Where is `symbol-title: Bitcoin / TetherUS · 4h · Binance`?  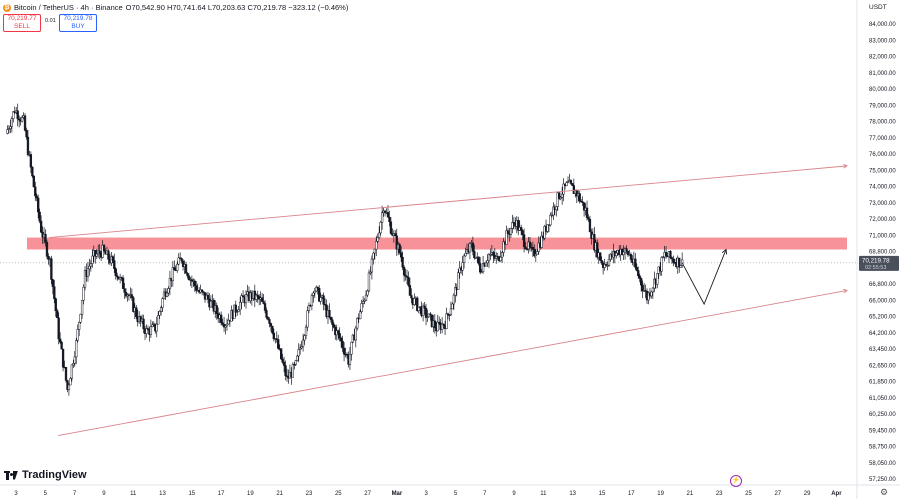
symbol-title: Bitcoin / TetherUS · 4h · Binance is located at coordinates (68, 7).